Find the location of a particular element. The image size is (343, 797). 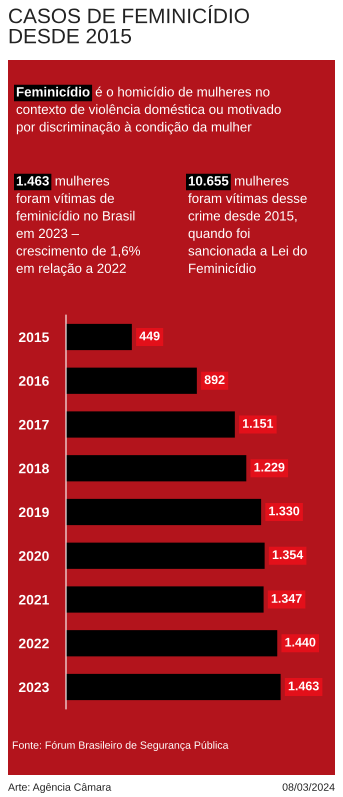

y-tick-label: 2015 is located at coordinates (33, 337).